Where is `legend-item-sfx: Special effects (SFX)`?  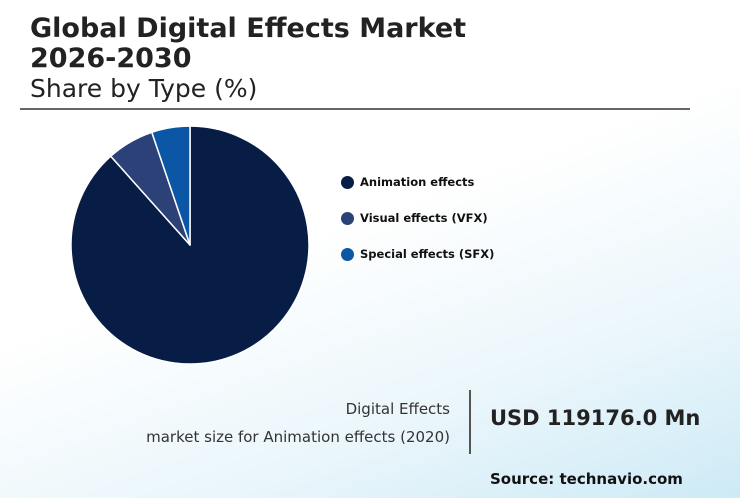
legend-item-sfx: Special effects (SFX) is located at coordinates (417, 254).